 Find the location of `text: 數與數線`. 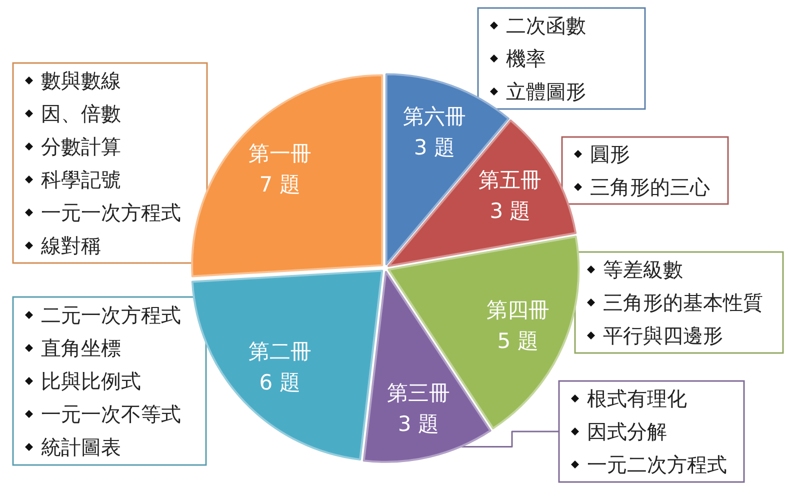

text: 數與數線 is located at coordinates (81, 80).